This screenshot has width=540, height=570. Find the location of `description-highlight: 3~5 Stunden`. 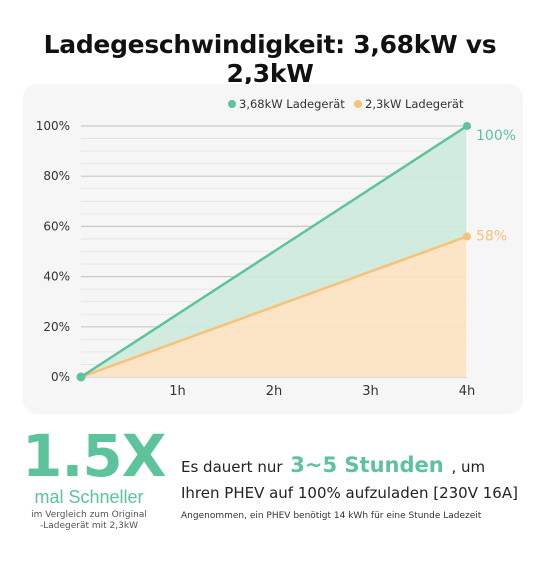

description-highlight: 3~5 Stunden is located at coordinates (367, 465).